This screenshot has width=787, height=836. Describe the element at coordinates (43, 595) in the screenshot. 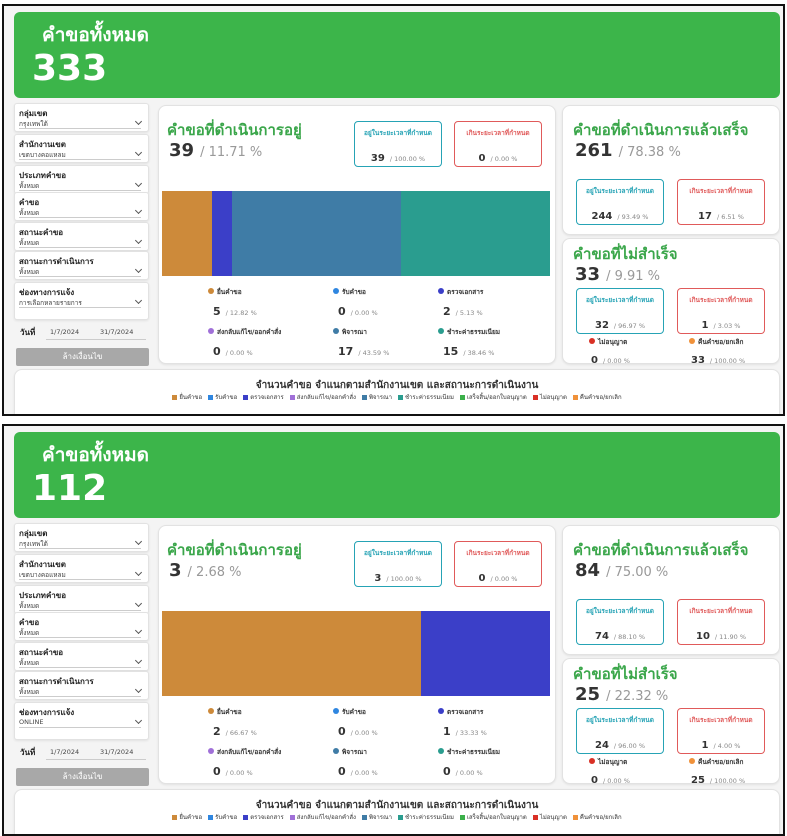

I see `filter-label: ประเภทคำขอ` at that location.